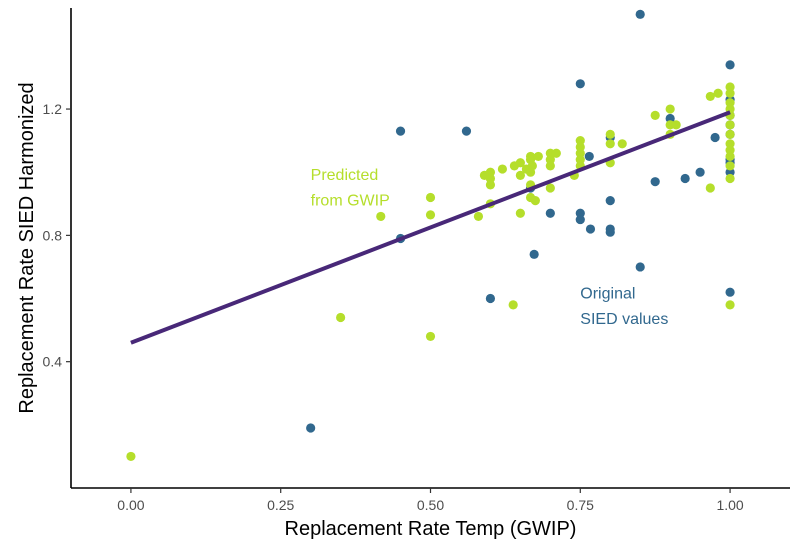 This screenshot has height=550, width=800. Describe the element at coordinates (430, 505) in the screenshot. I see `x-tick-label: 0.50` at that location.